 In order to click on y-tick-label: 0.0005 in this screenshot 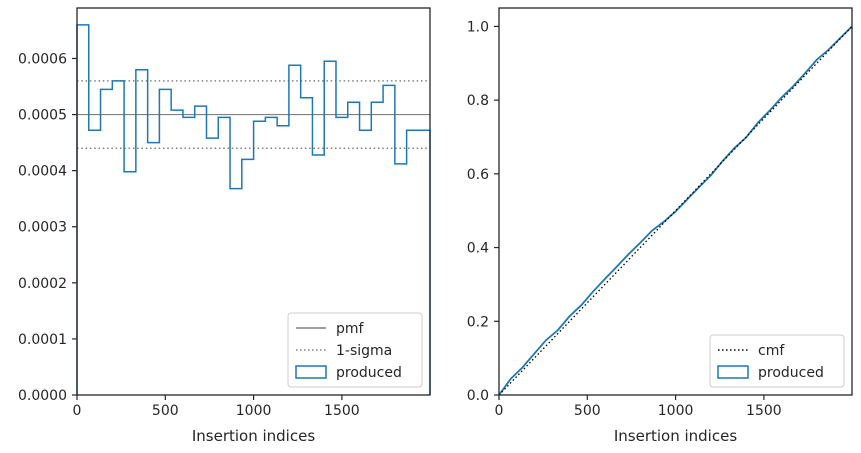, I will do `click(42, 116)`.